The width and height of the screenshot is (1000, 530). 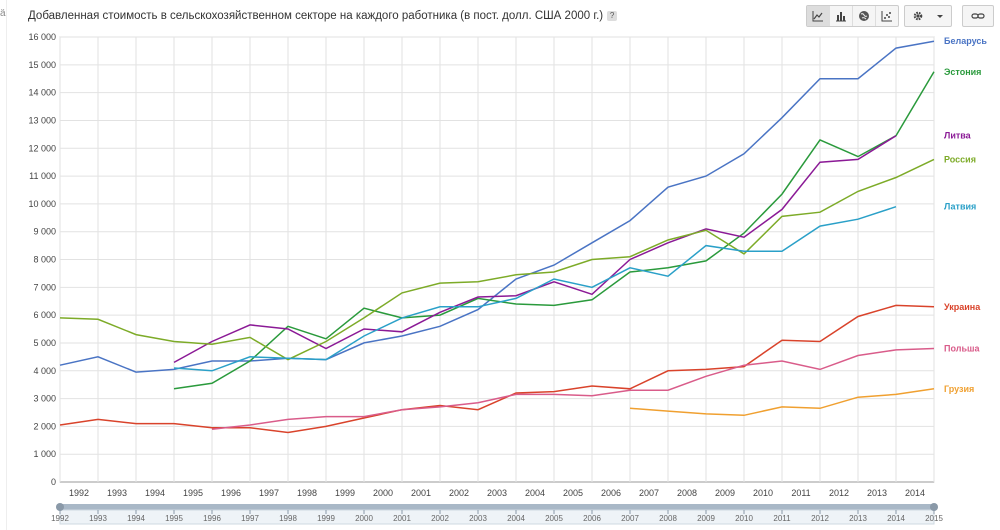 I want to click on slider-tick-label: 2014, so click(x=896, y=518).